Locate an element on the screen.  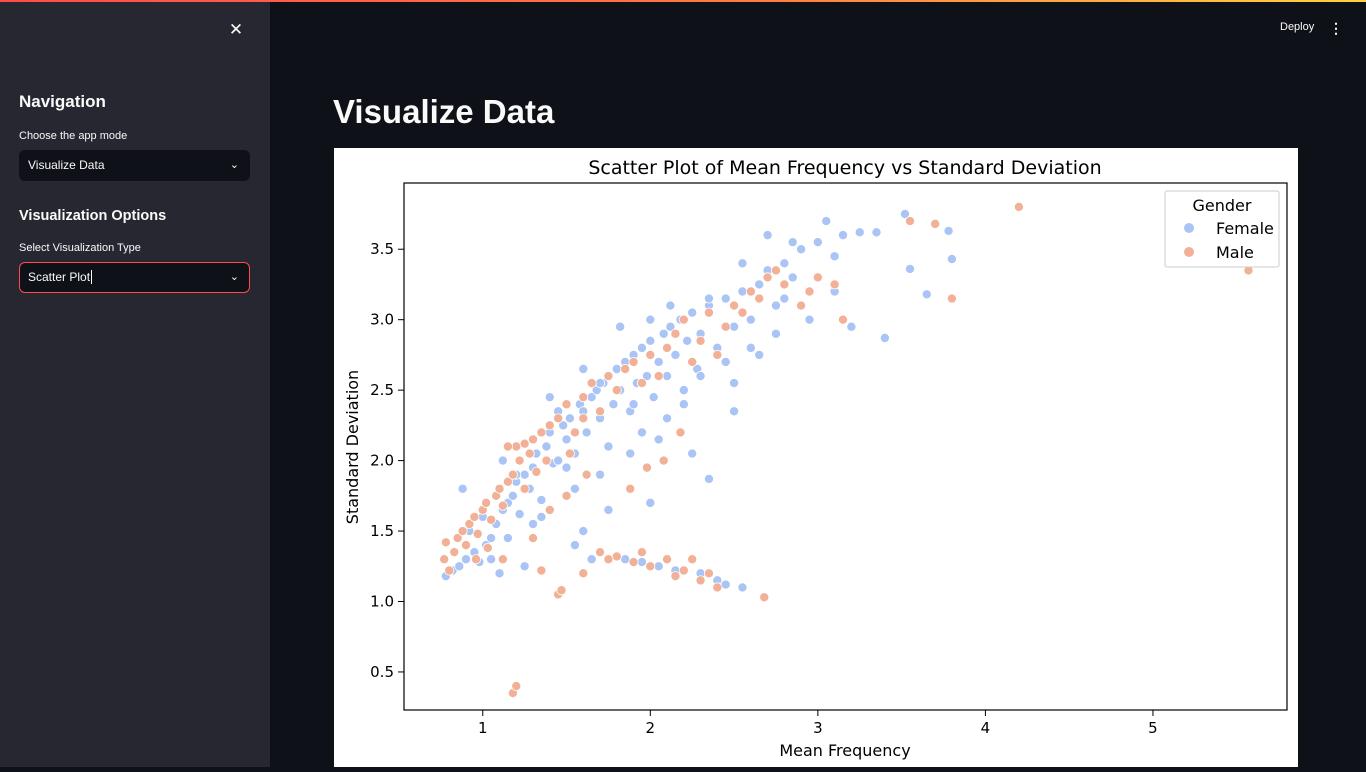
visualization-options-heading: Visualization Options is located at coordinates (93, 216).